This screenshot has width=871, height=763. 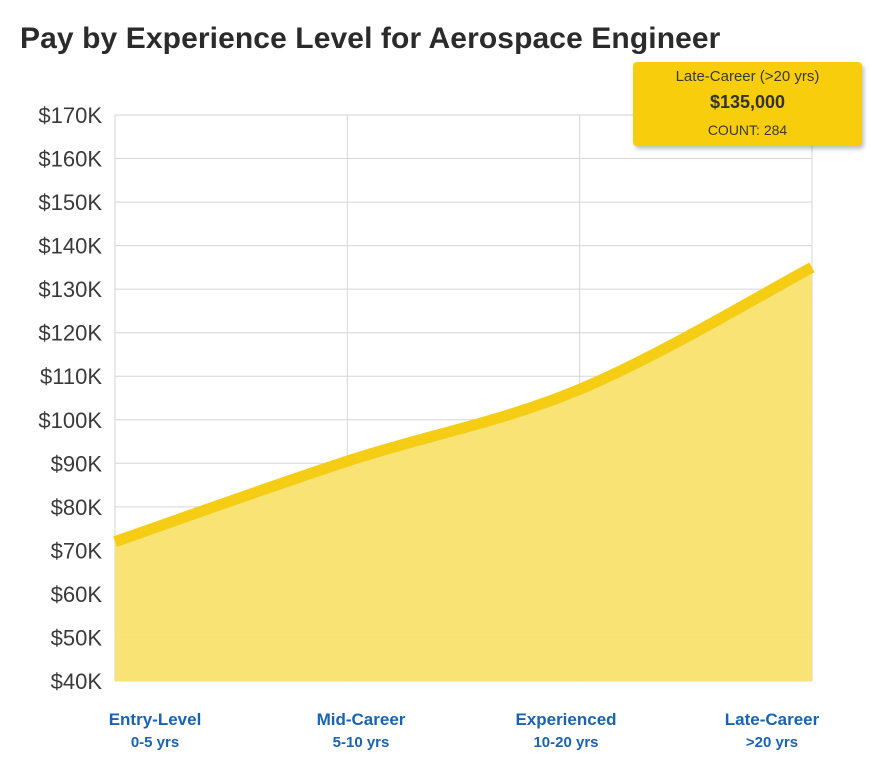 What do you see at coordinates (70, 202) in the screenshot?
I see `y-tick-label: $150K` at bounding box center [70, 202].